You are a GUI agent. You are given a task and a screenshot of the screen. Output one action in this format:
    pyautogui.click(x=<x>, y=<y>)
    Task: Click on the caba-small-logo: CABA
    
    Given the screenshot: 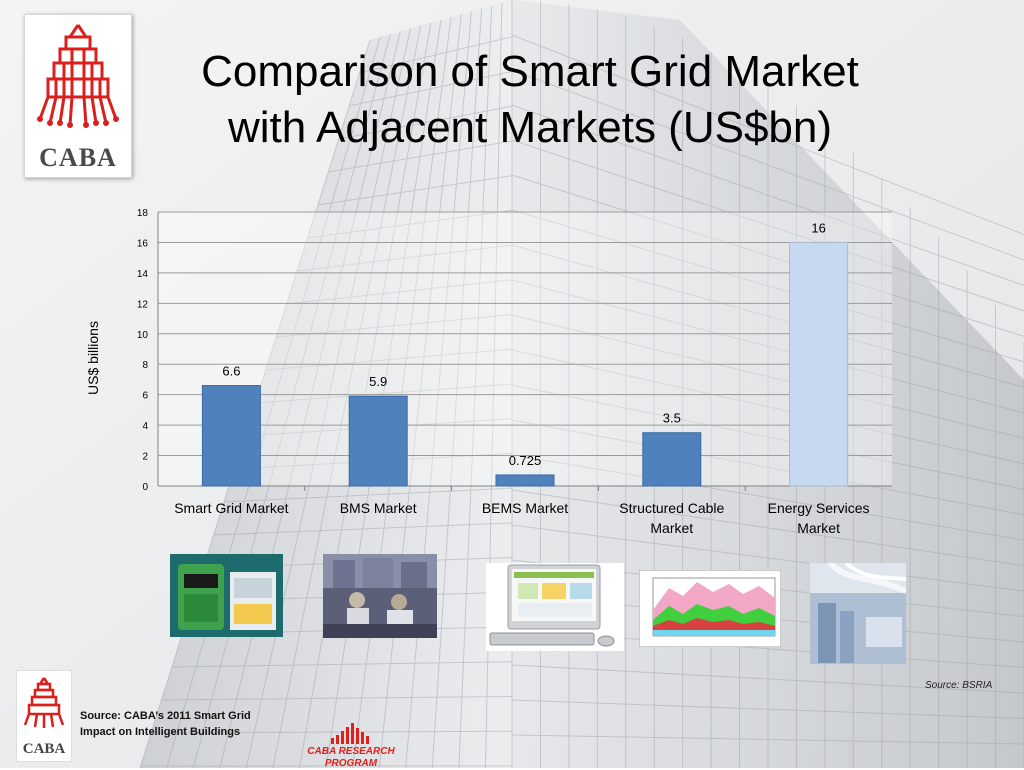 What is the action you would take?
    pyautogui.click(x=44, y=716)
    